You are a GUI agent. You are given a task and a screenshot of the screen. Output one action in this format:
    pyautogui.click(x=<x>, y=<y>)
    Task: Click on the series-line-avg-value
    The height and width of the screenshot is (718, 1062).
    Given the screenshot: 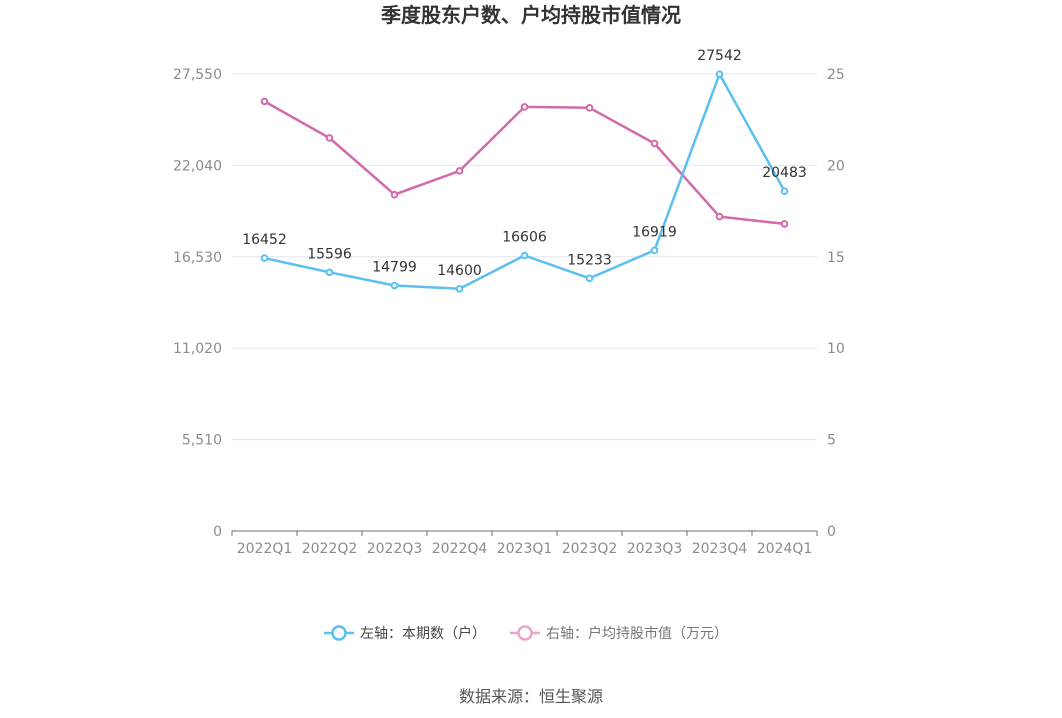 What is the action you would take?
    pyautogui.click(x=524, y=163)
    